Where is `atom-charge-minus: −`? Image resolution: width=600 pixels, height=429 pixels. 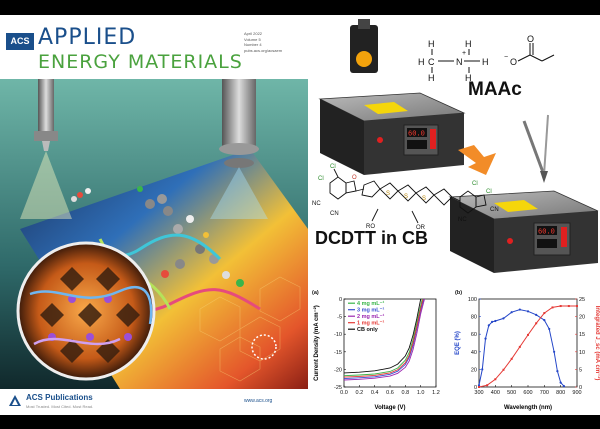 atom-charge-minus: − is located at coordinates (506, 57).